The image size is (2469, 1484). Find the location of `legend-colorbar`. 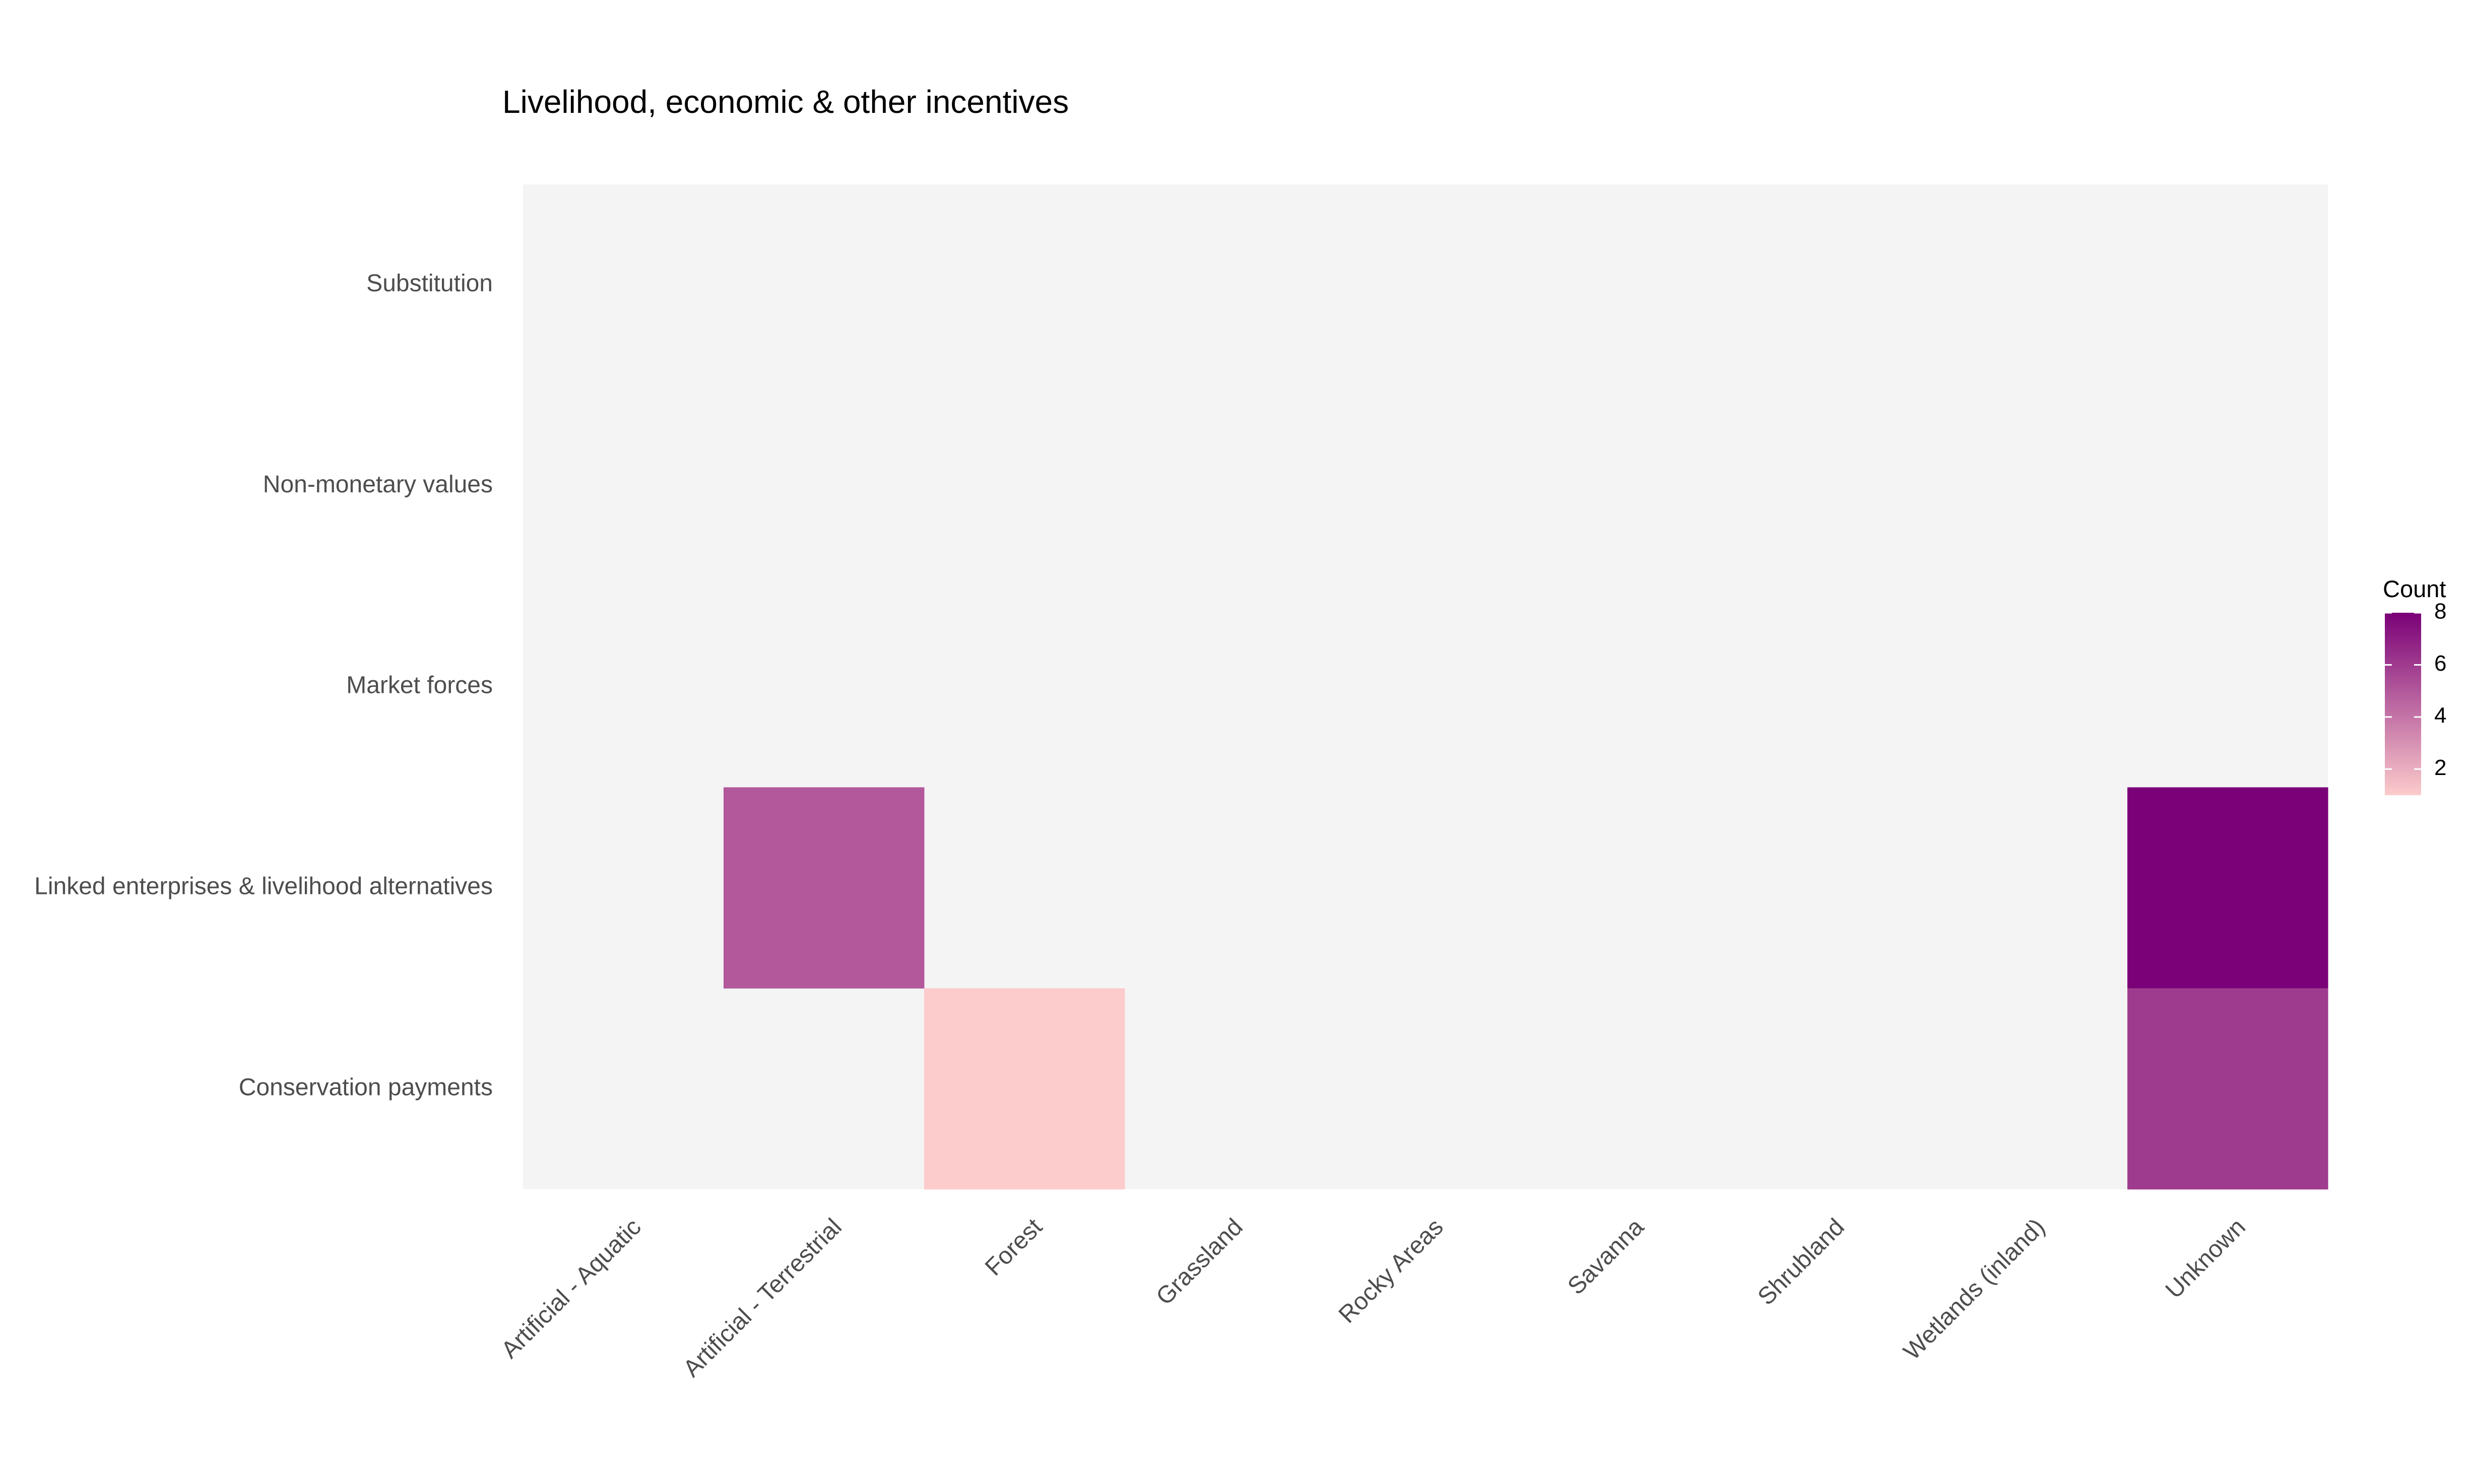

legend-colorbar is located at coordinates (2403, 704).